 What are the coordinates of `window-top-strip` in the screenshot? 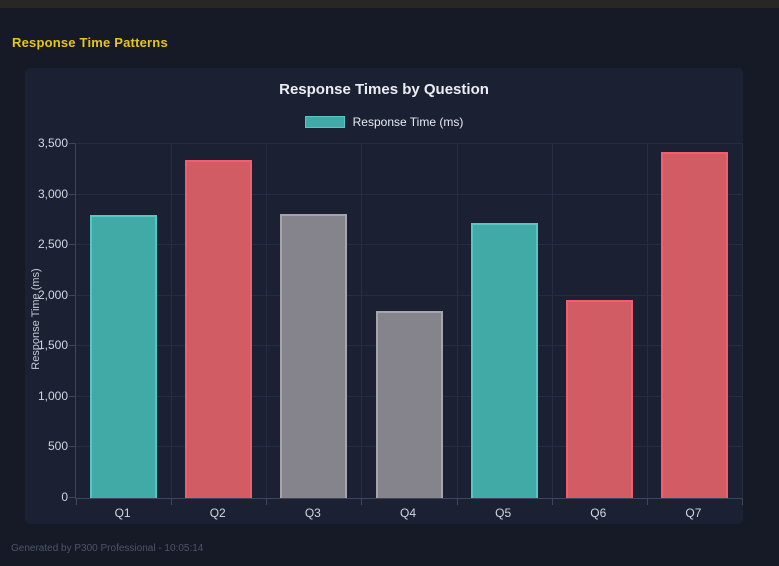 It's located at (389, 4).